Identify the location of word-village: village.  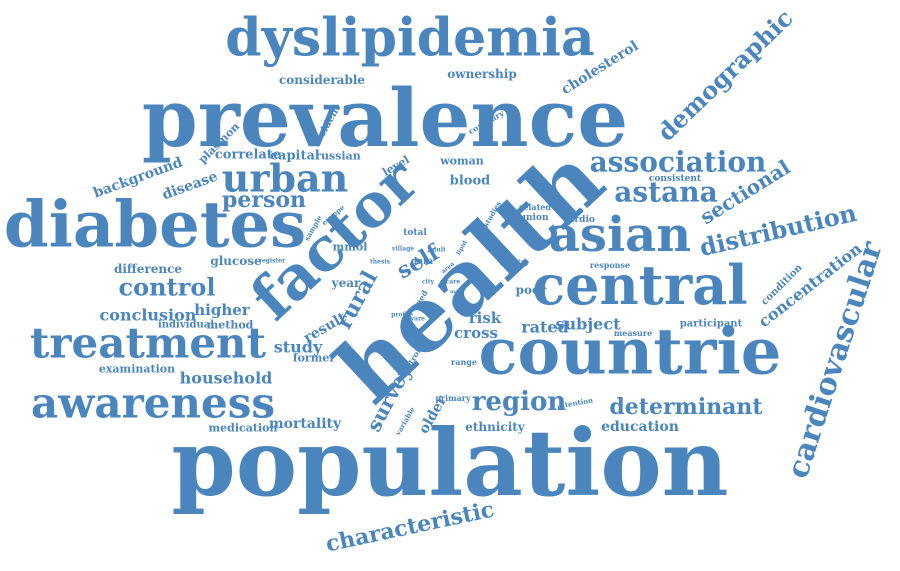
(402, 249).